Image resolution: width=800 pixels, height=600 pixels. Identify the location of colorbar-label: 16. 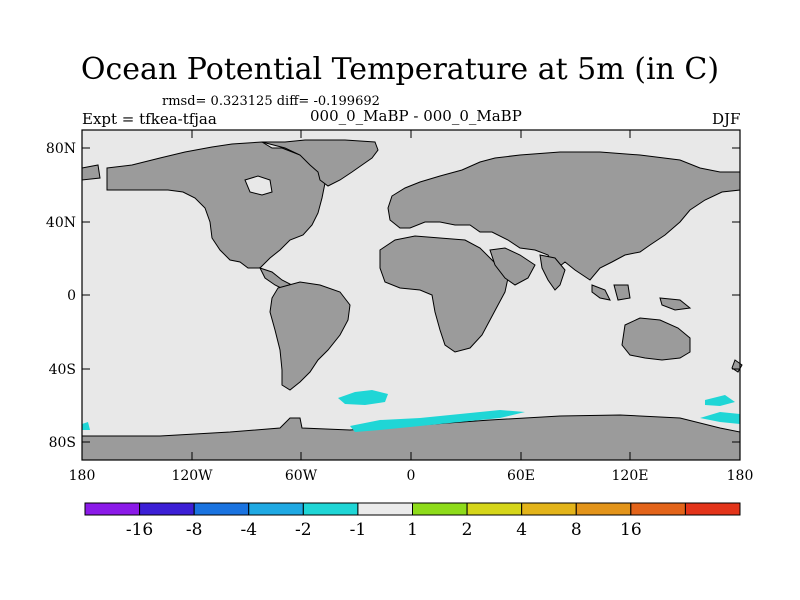
(631, 530).